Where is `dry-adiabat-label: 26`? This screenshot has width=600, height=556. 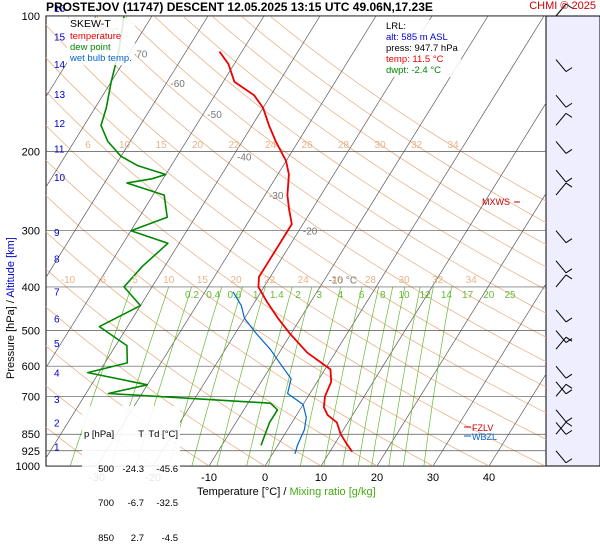
dry-adiabat-label: 26 is located at coordinates (307, 145).